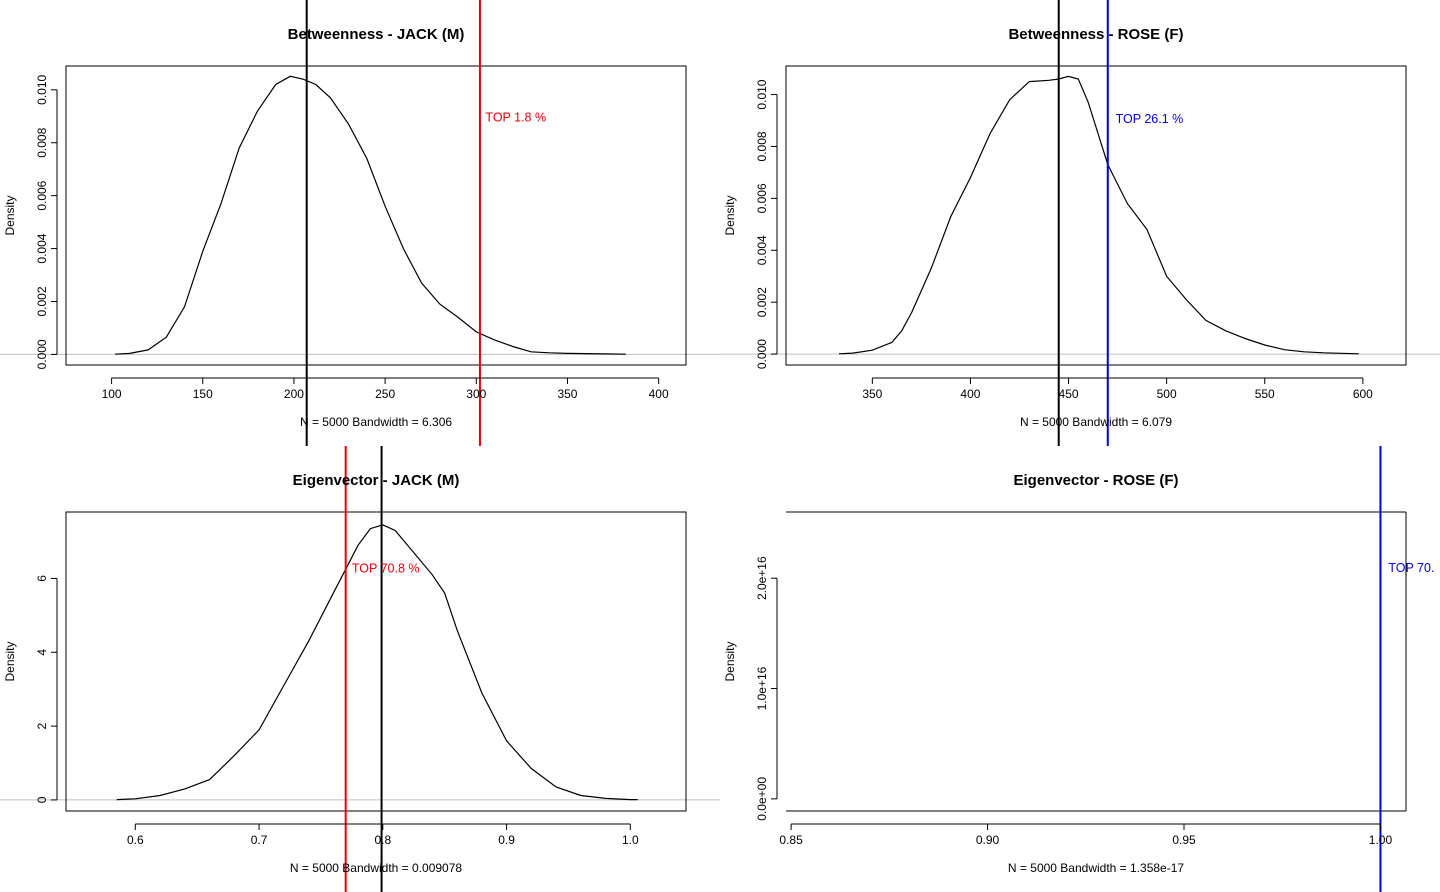 Image resolution: width=1440 pixels, height=892 pixels. Describe the element at coordinates (42, 725) in the screenshot. I see `y-tick-label: 2` at that location.